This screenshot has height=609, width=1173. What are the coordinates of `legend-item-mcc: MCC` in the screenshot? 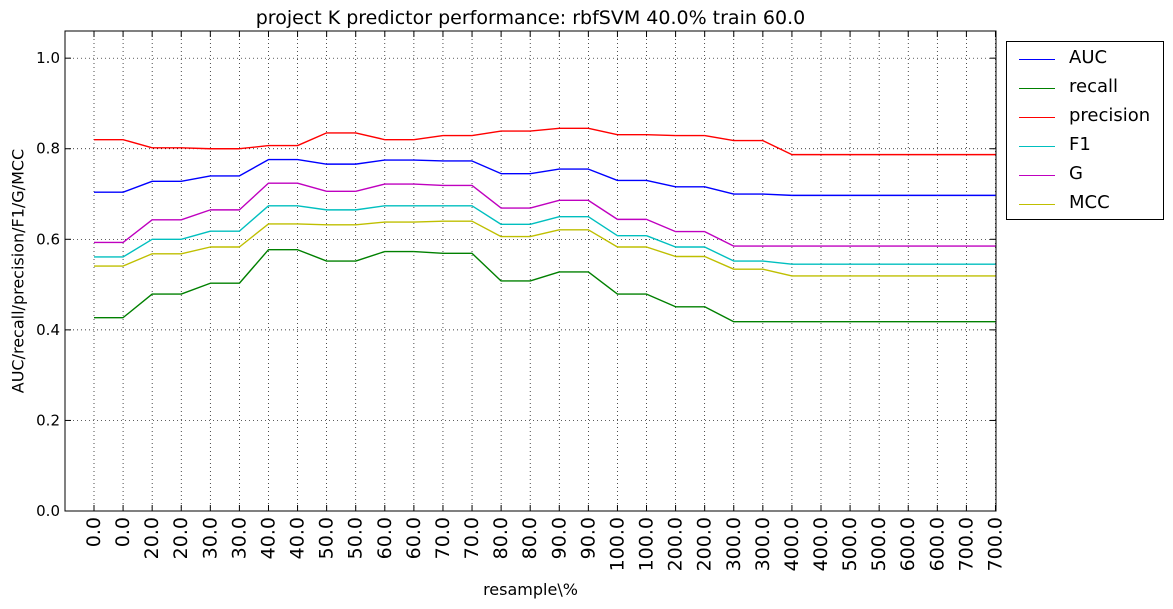 It's located at (1085, 204).